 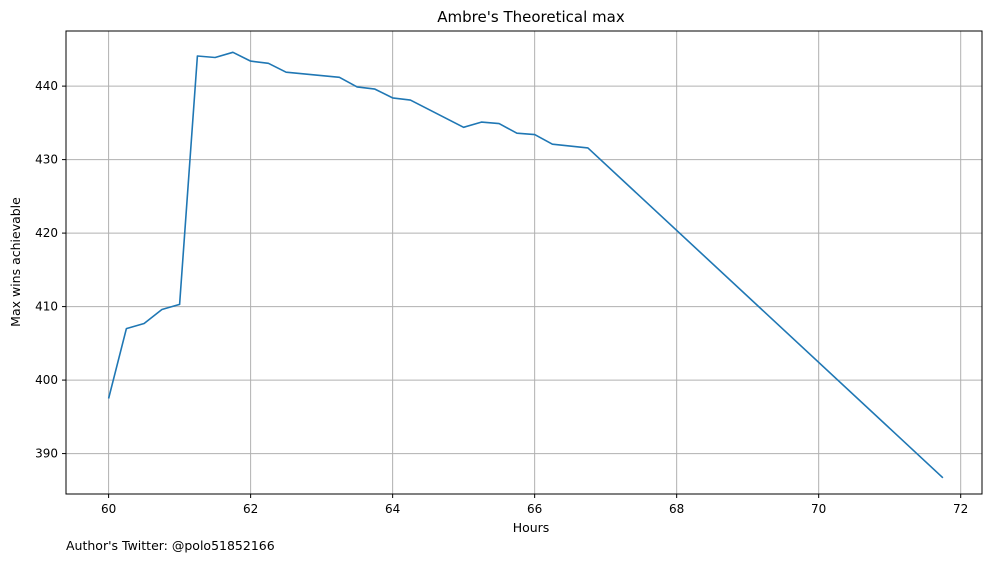 I want to click on x-tick-label: 66, so click(x=534, y=509).